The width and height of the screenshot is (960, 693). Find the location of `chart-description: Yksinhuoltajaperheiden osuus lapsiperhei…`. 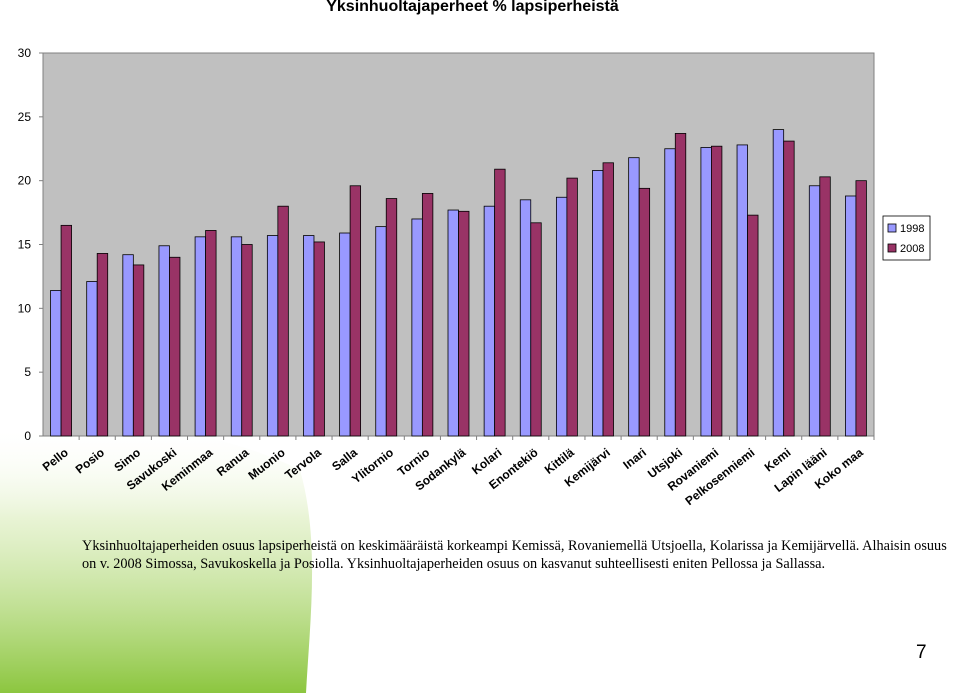

chart-description: Yksinhuoltajaperheiden osuus lapsiperhei… is located at coordinates (514, 555).